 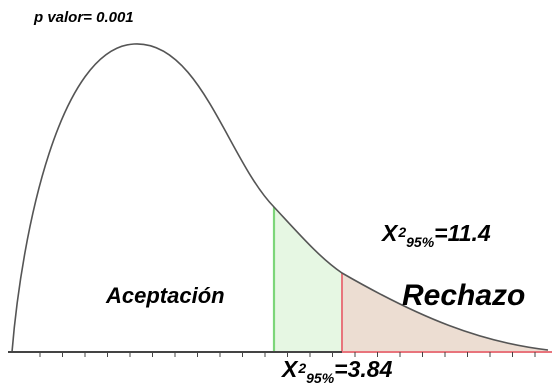 I want to click on test-statistic-symbol: X, so click(x=390, y=233).